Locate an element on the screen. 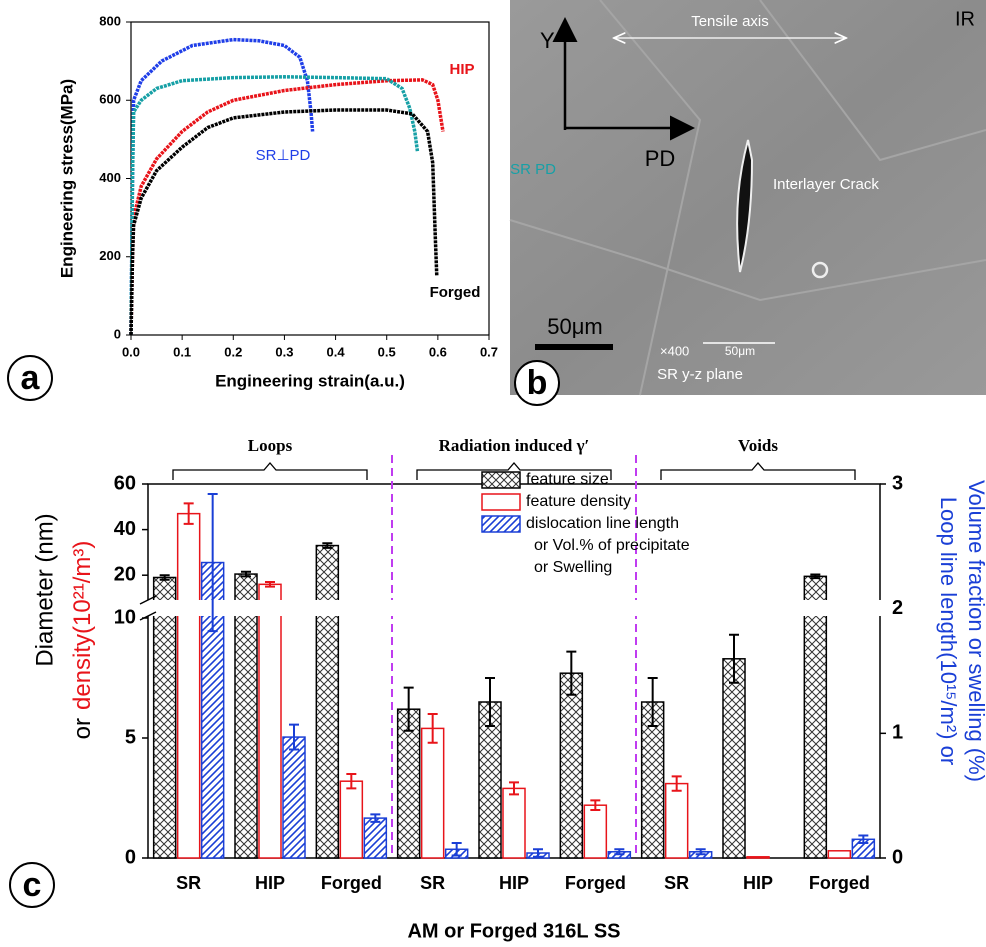 The image size is (986, 947). y-axis-title: Engineering stress(MPa) is located at coordinates (66, 178).